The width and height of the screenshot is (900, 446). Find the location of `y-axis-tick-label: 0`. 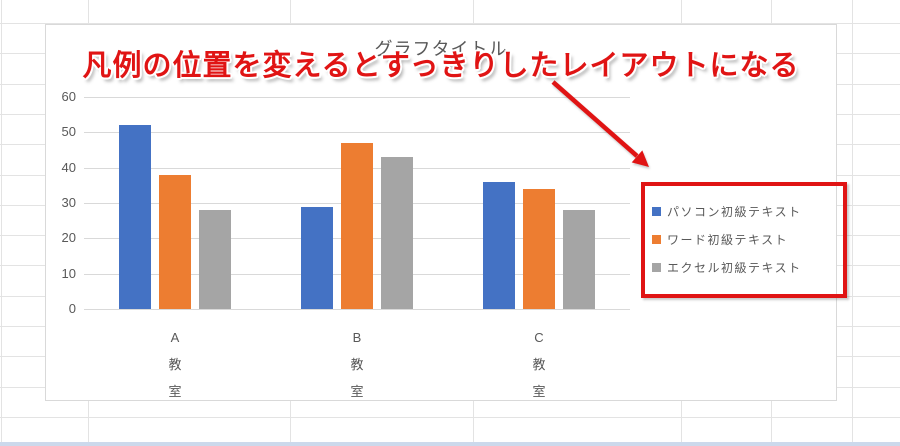

y-axis-tick-label: 0 is located at coordinates (72, 308).